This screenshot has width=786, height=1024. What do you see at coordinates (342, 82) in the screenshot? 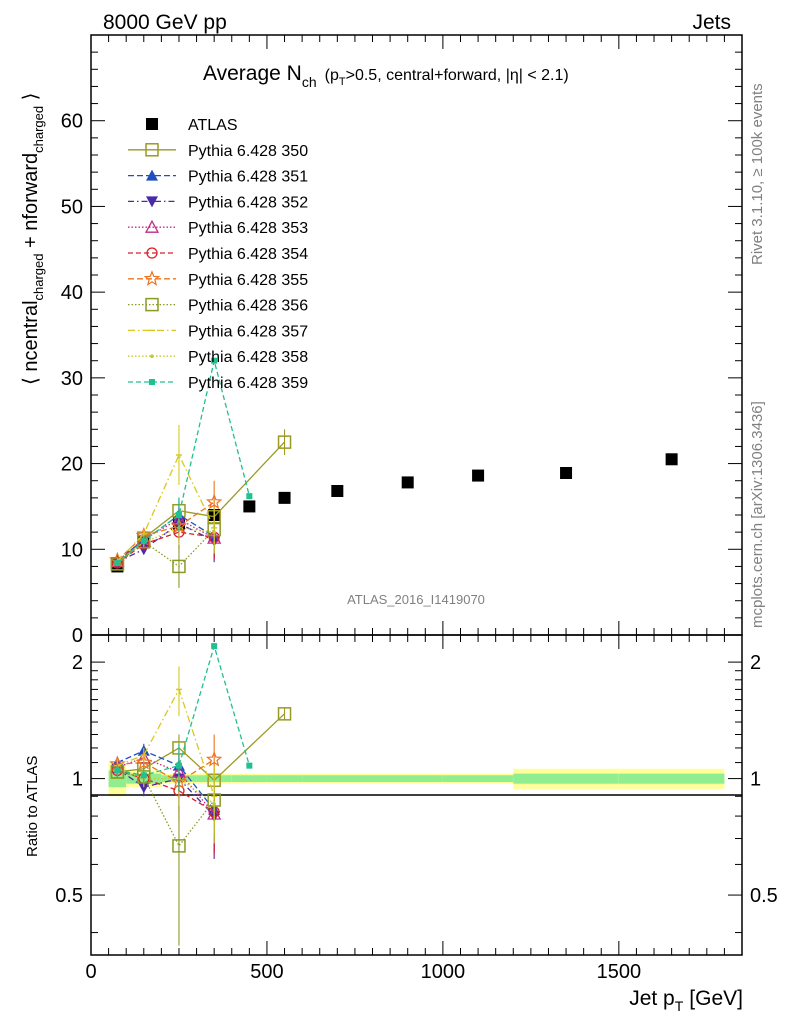
I see `title-cond-sub: T` at bounding box center [342, 82].